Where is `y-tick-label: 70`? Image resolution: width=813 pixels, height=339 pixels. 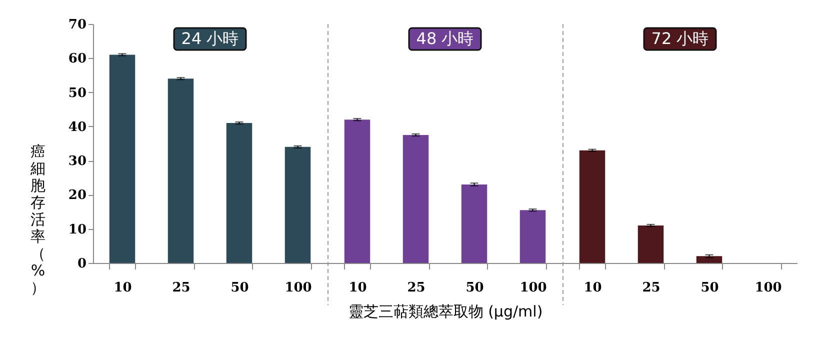 y-tick-label: 70 is located at coordinates (77, 25).